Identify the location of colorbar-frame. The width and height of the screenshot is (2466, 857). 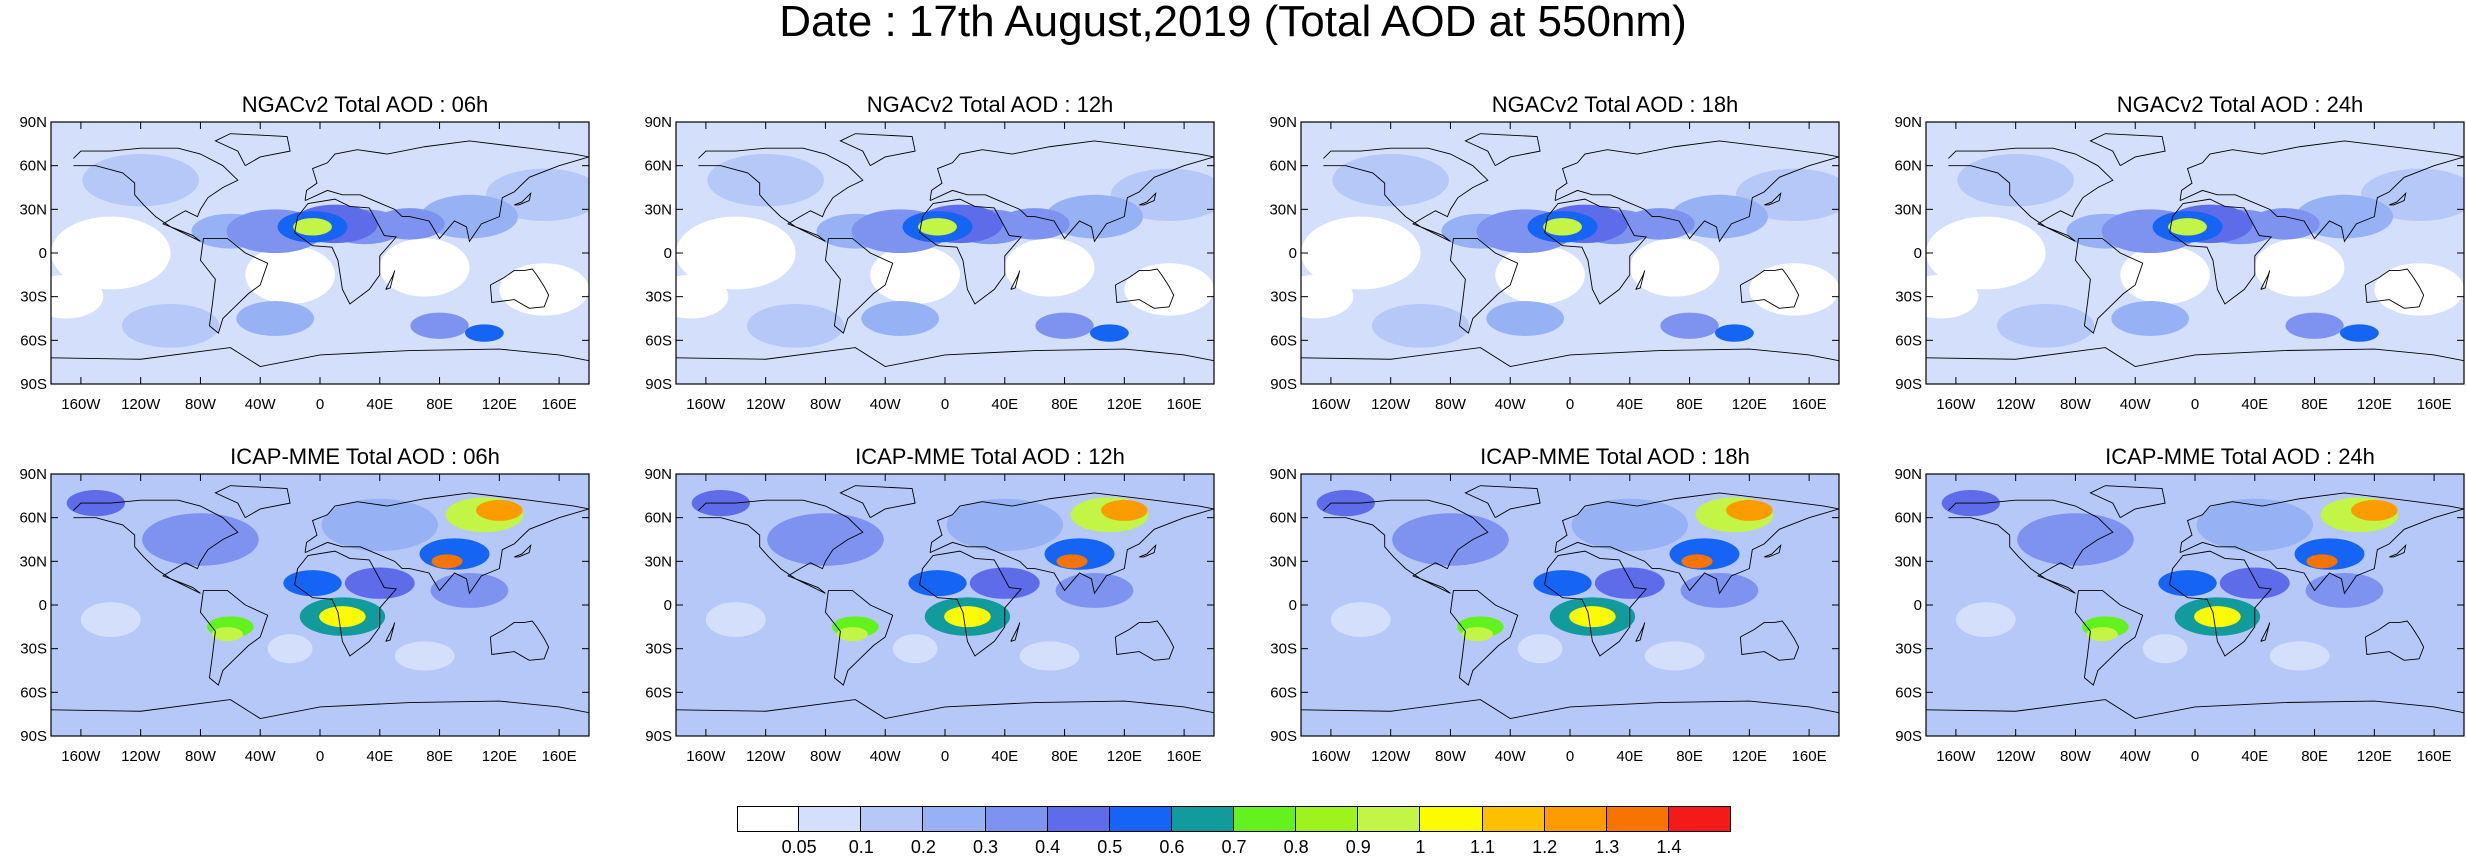
(1234, 819).